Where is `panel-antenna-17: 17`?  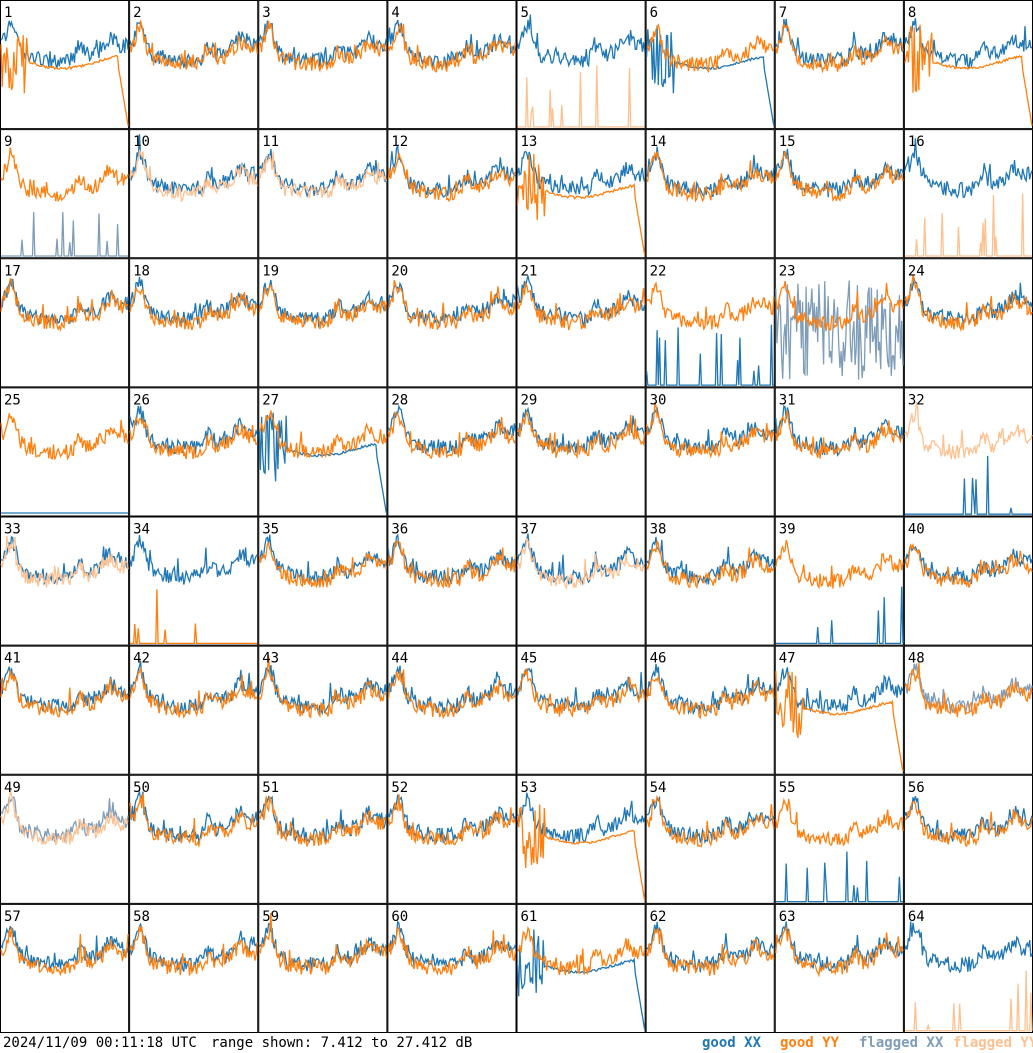 panel-antenna-17: 17 is located at coordinates (65, 323).